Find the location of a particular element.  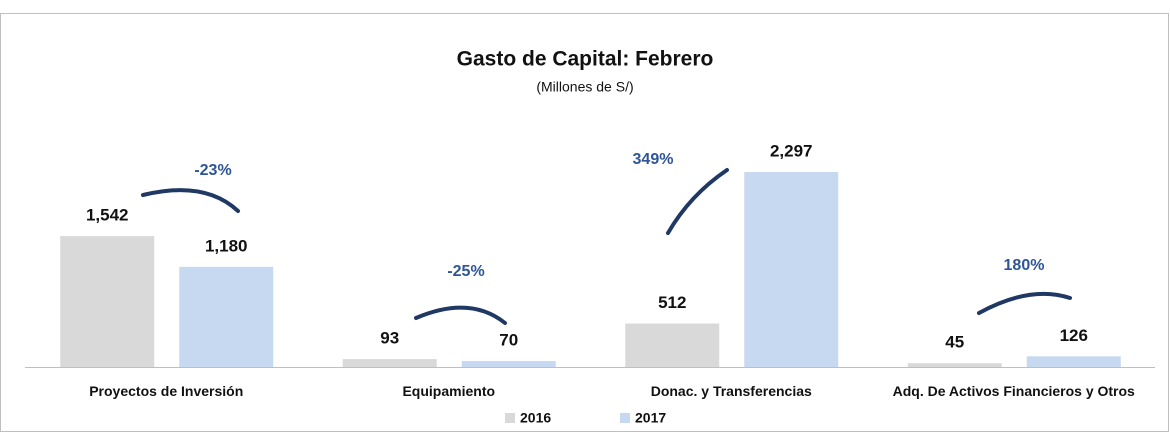

annotation: 180% is located at coordinates (1024, 265).